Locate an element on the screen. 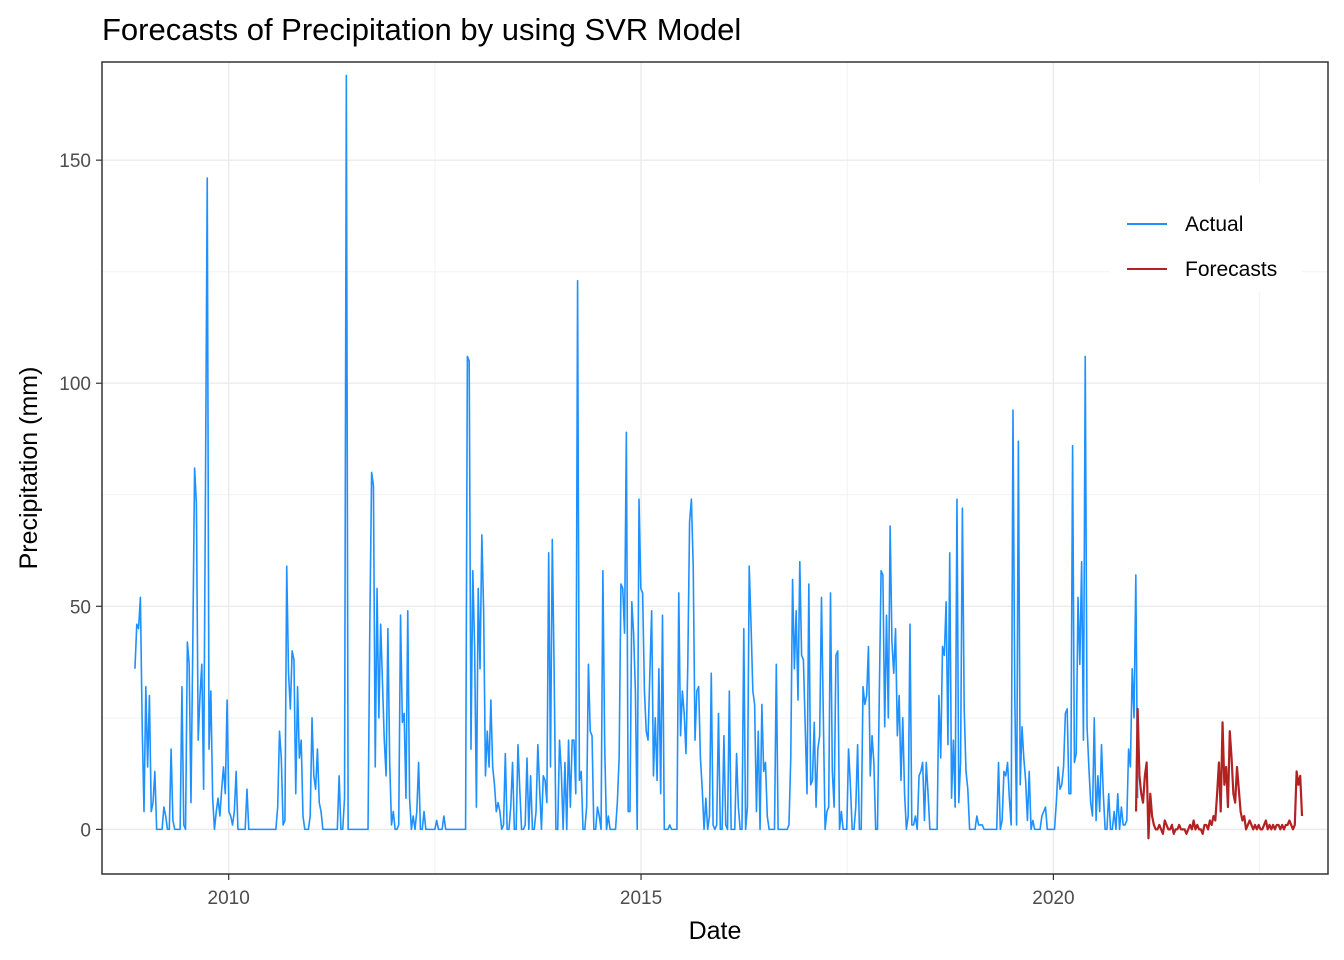 This screenshot has height=960, width=1344. y-tick-label: 150 is located at coordinates (75, 161).